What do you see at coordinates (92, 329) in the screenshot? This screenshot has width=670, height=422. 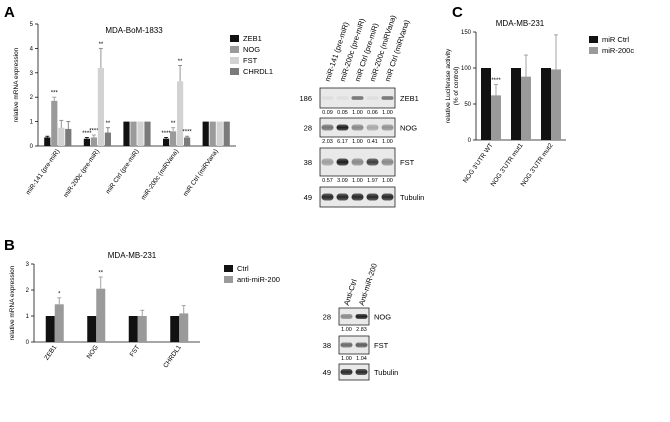 I see `bar-ctrl-nog` at bounding box center [92, 329].